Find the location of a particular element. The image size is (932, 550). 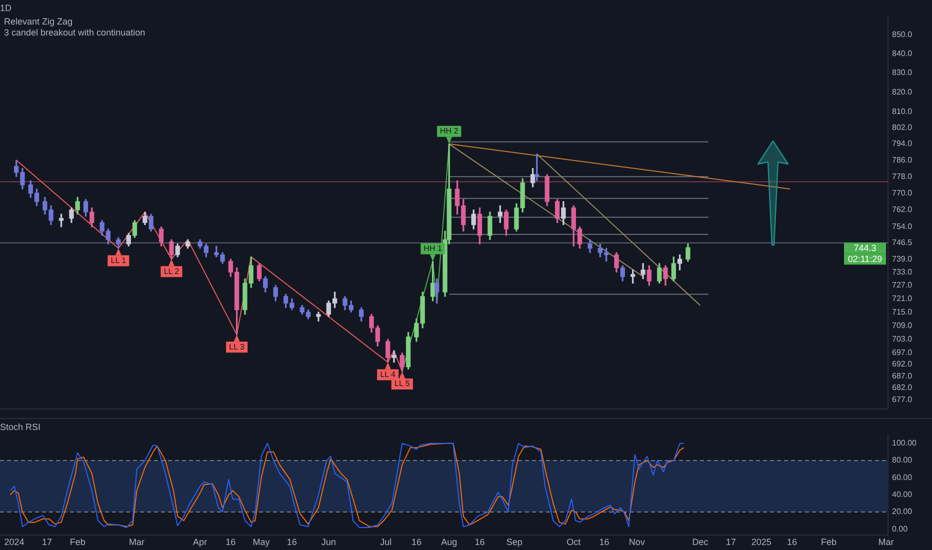

y-tick-label: 733.0 is located at coordinates (902, 271).